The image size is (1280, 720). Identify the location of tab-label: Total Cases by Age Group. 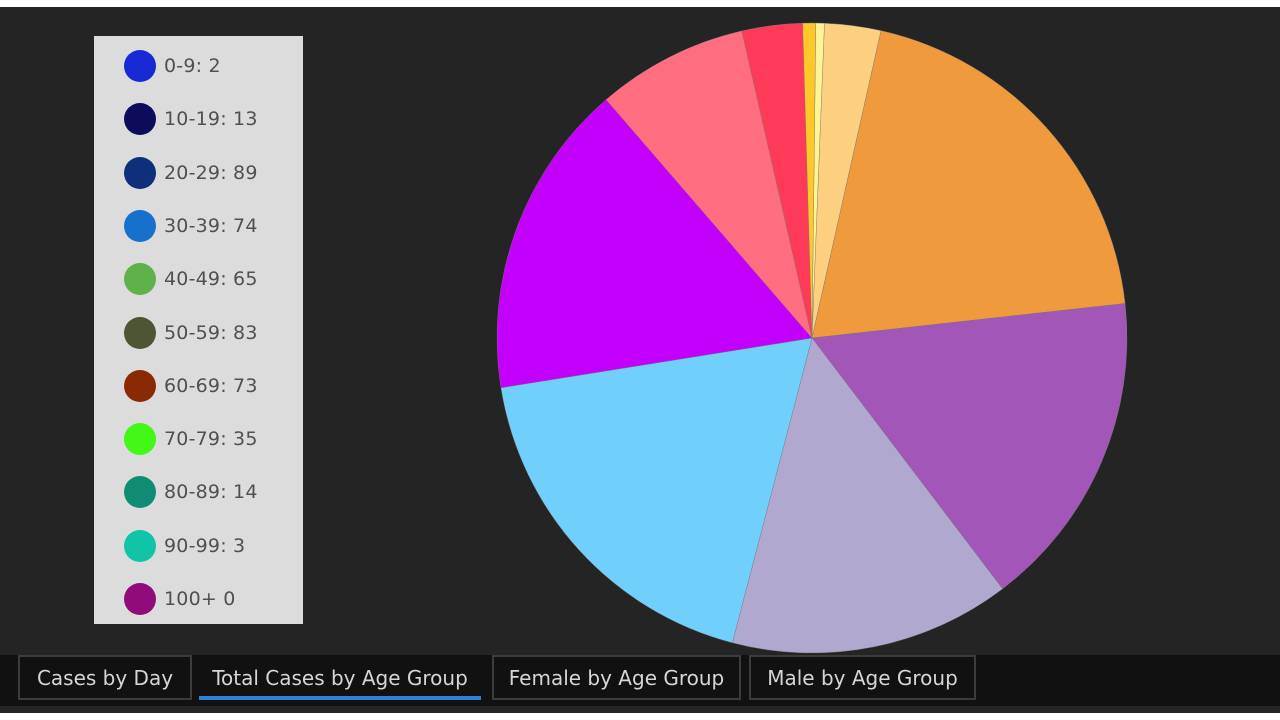
(340, 677).